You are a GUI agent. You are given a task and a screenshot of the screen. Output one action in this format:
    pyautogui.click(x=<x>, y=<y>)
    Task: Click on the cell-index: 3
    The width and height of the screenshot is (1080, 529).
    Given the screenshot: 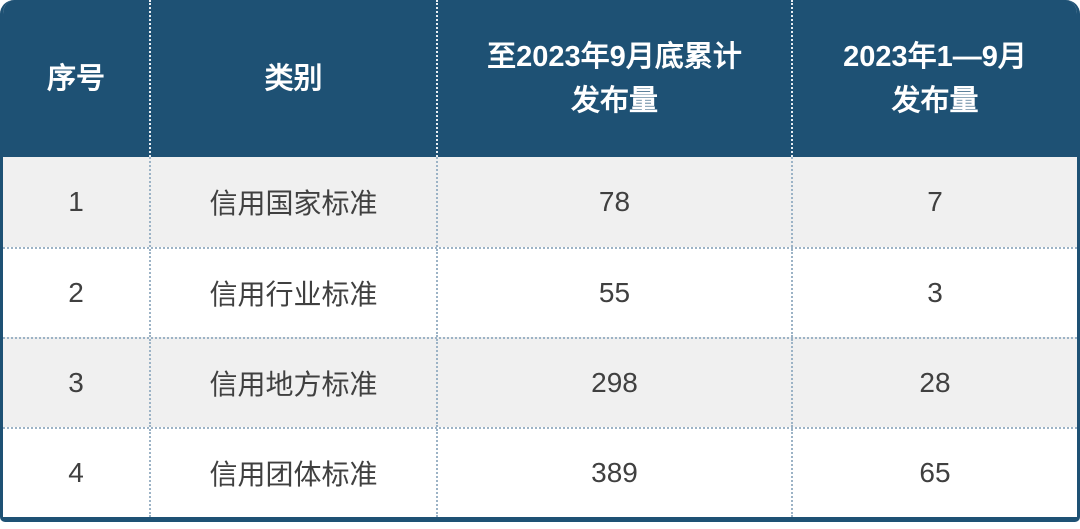 What is the action you would take?
    pyautogui.click(x=76, y=382)
    